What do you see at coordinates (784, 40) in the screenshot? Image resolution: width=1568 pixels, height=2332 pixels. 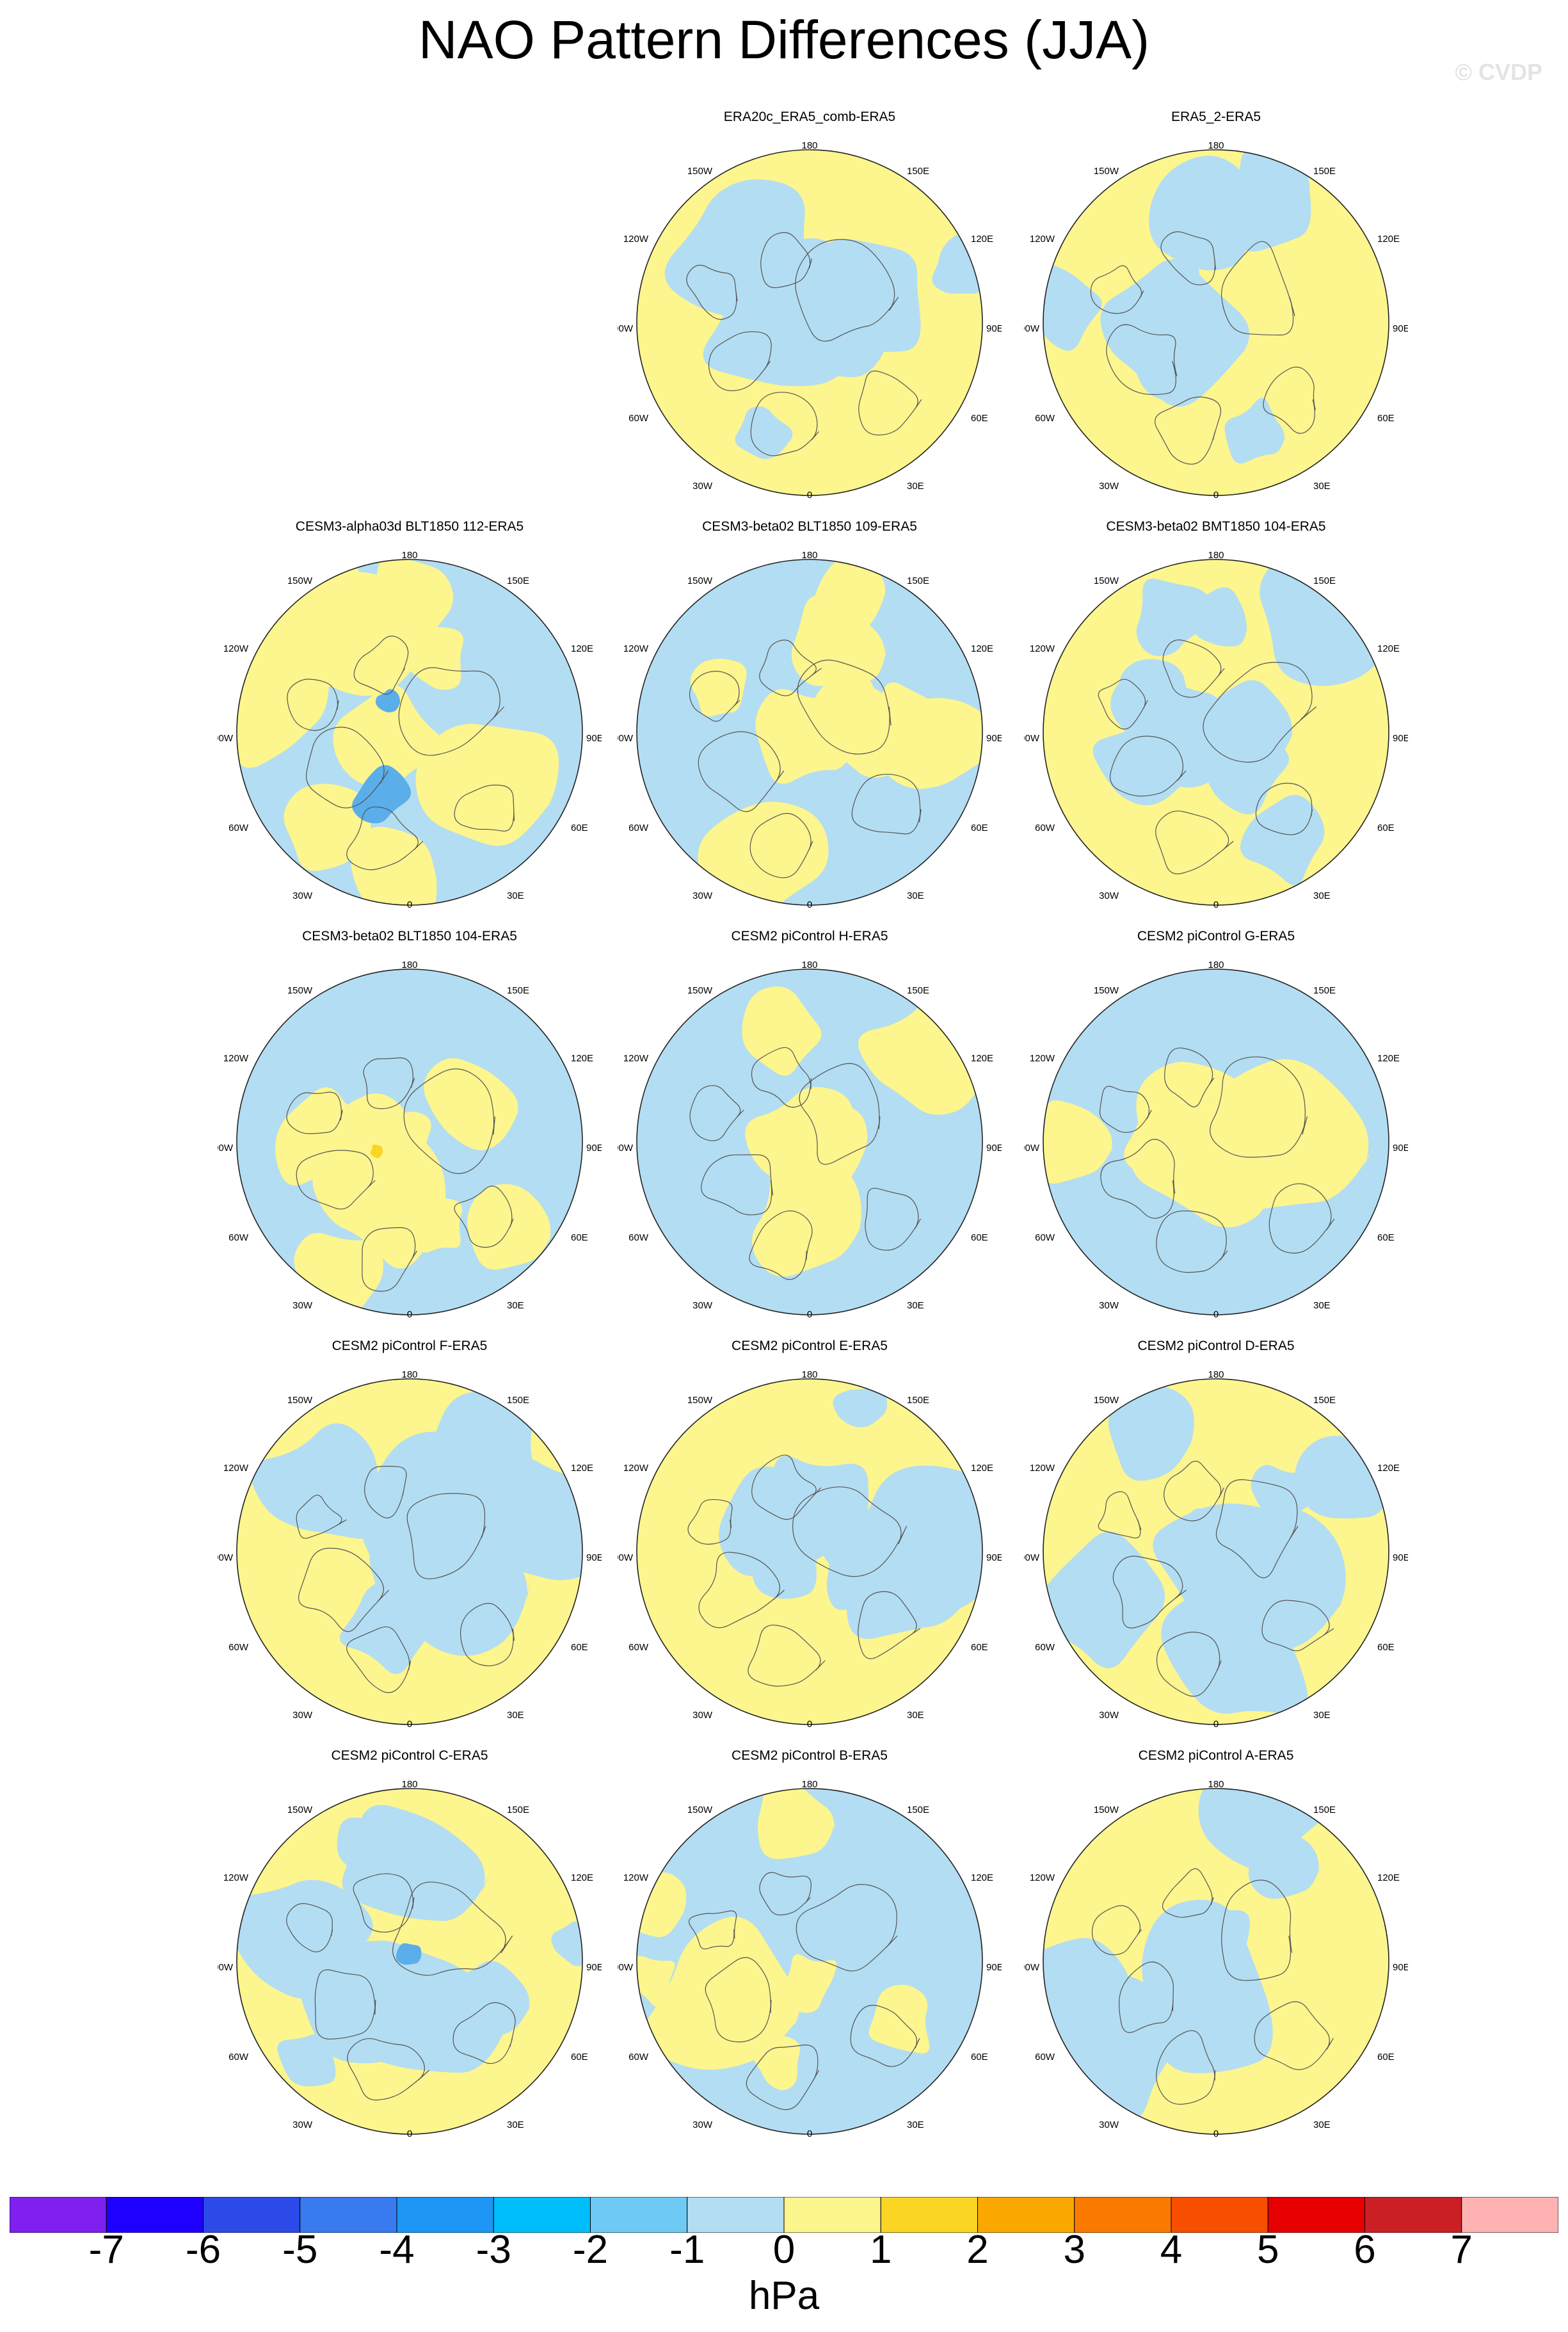 I see `page-title: NAO Pattern Differences (JJA)` at bounding box center [784, 40].